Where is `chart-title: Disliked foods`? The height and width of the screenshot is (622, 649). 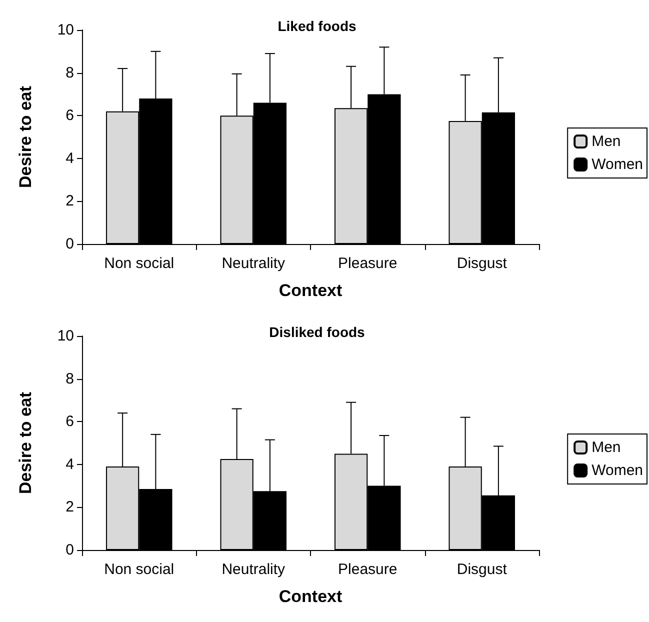
chart-title: Disliked foods is located at coordinates (317, 332).